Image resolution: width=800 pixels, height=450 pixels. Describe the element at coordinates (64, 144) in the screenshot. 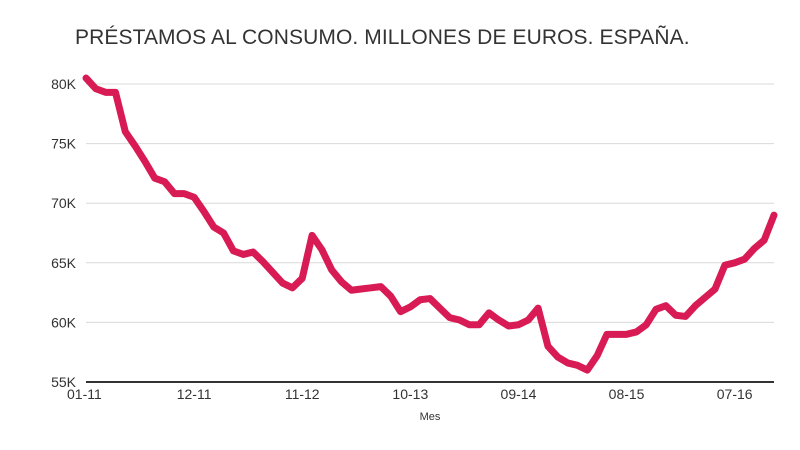

I see `y-tick-label: 75K` at that location.